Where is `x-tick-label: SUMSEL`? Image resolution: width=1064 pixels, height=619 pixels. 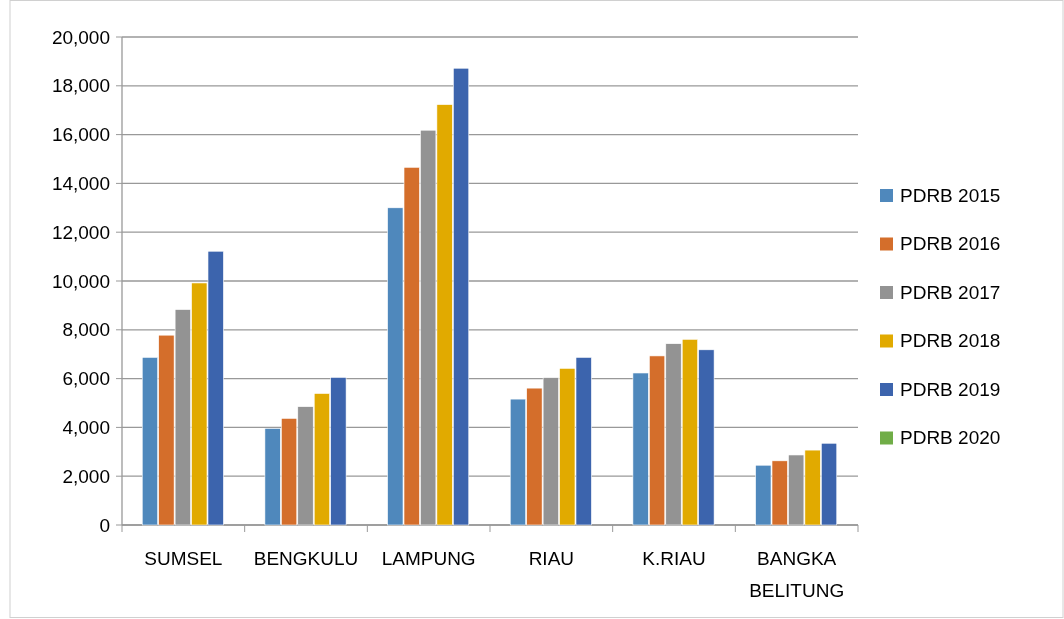 x-tick-label: SUMSEL is located at coordinates (183, 558).